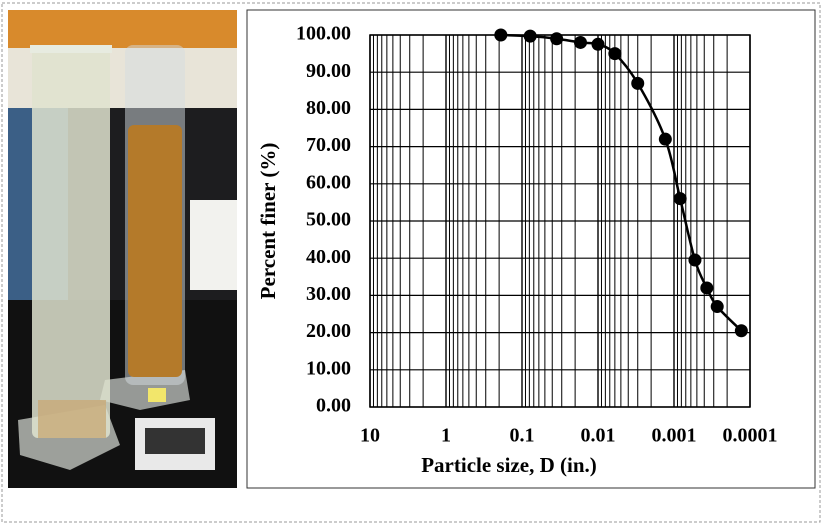  What do you see at coordinates (328, 145) in the screenshot?
I see `y-tick-label: 70.00` at bounding box center [328, 145].